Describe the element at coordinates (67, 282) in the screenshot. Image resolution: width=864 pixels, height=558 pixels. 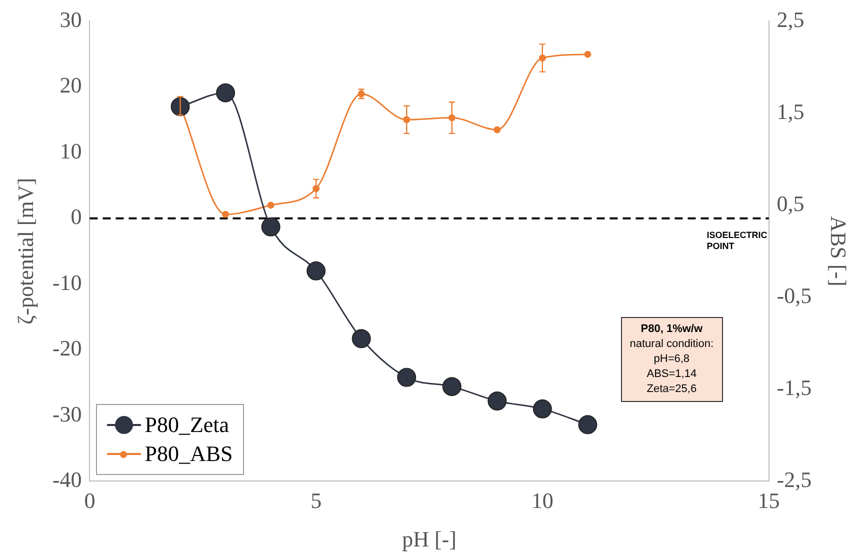
I see `y-tick-label: -10` at that location.